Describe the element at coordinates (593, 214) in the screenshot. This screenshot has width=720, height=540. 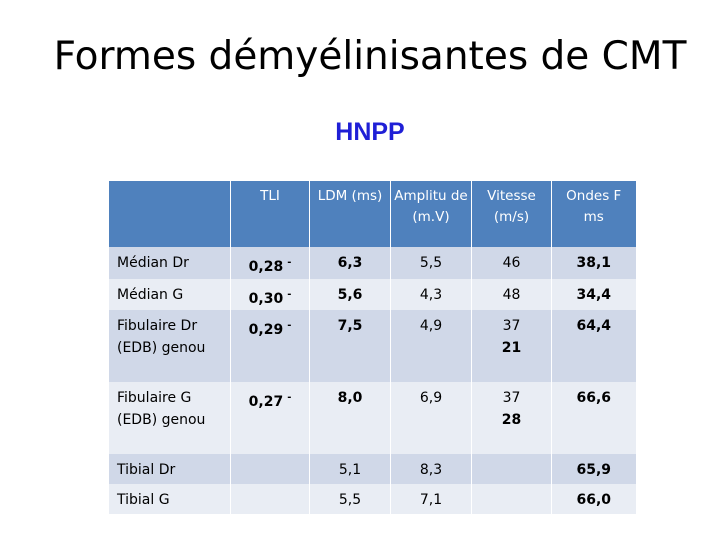
I see `header-cell: Ondes F ms` at that location.